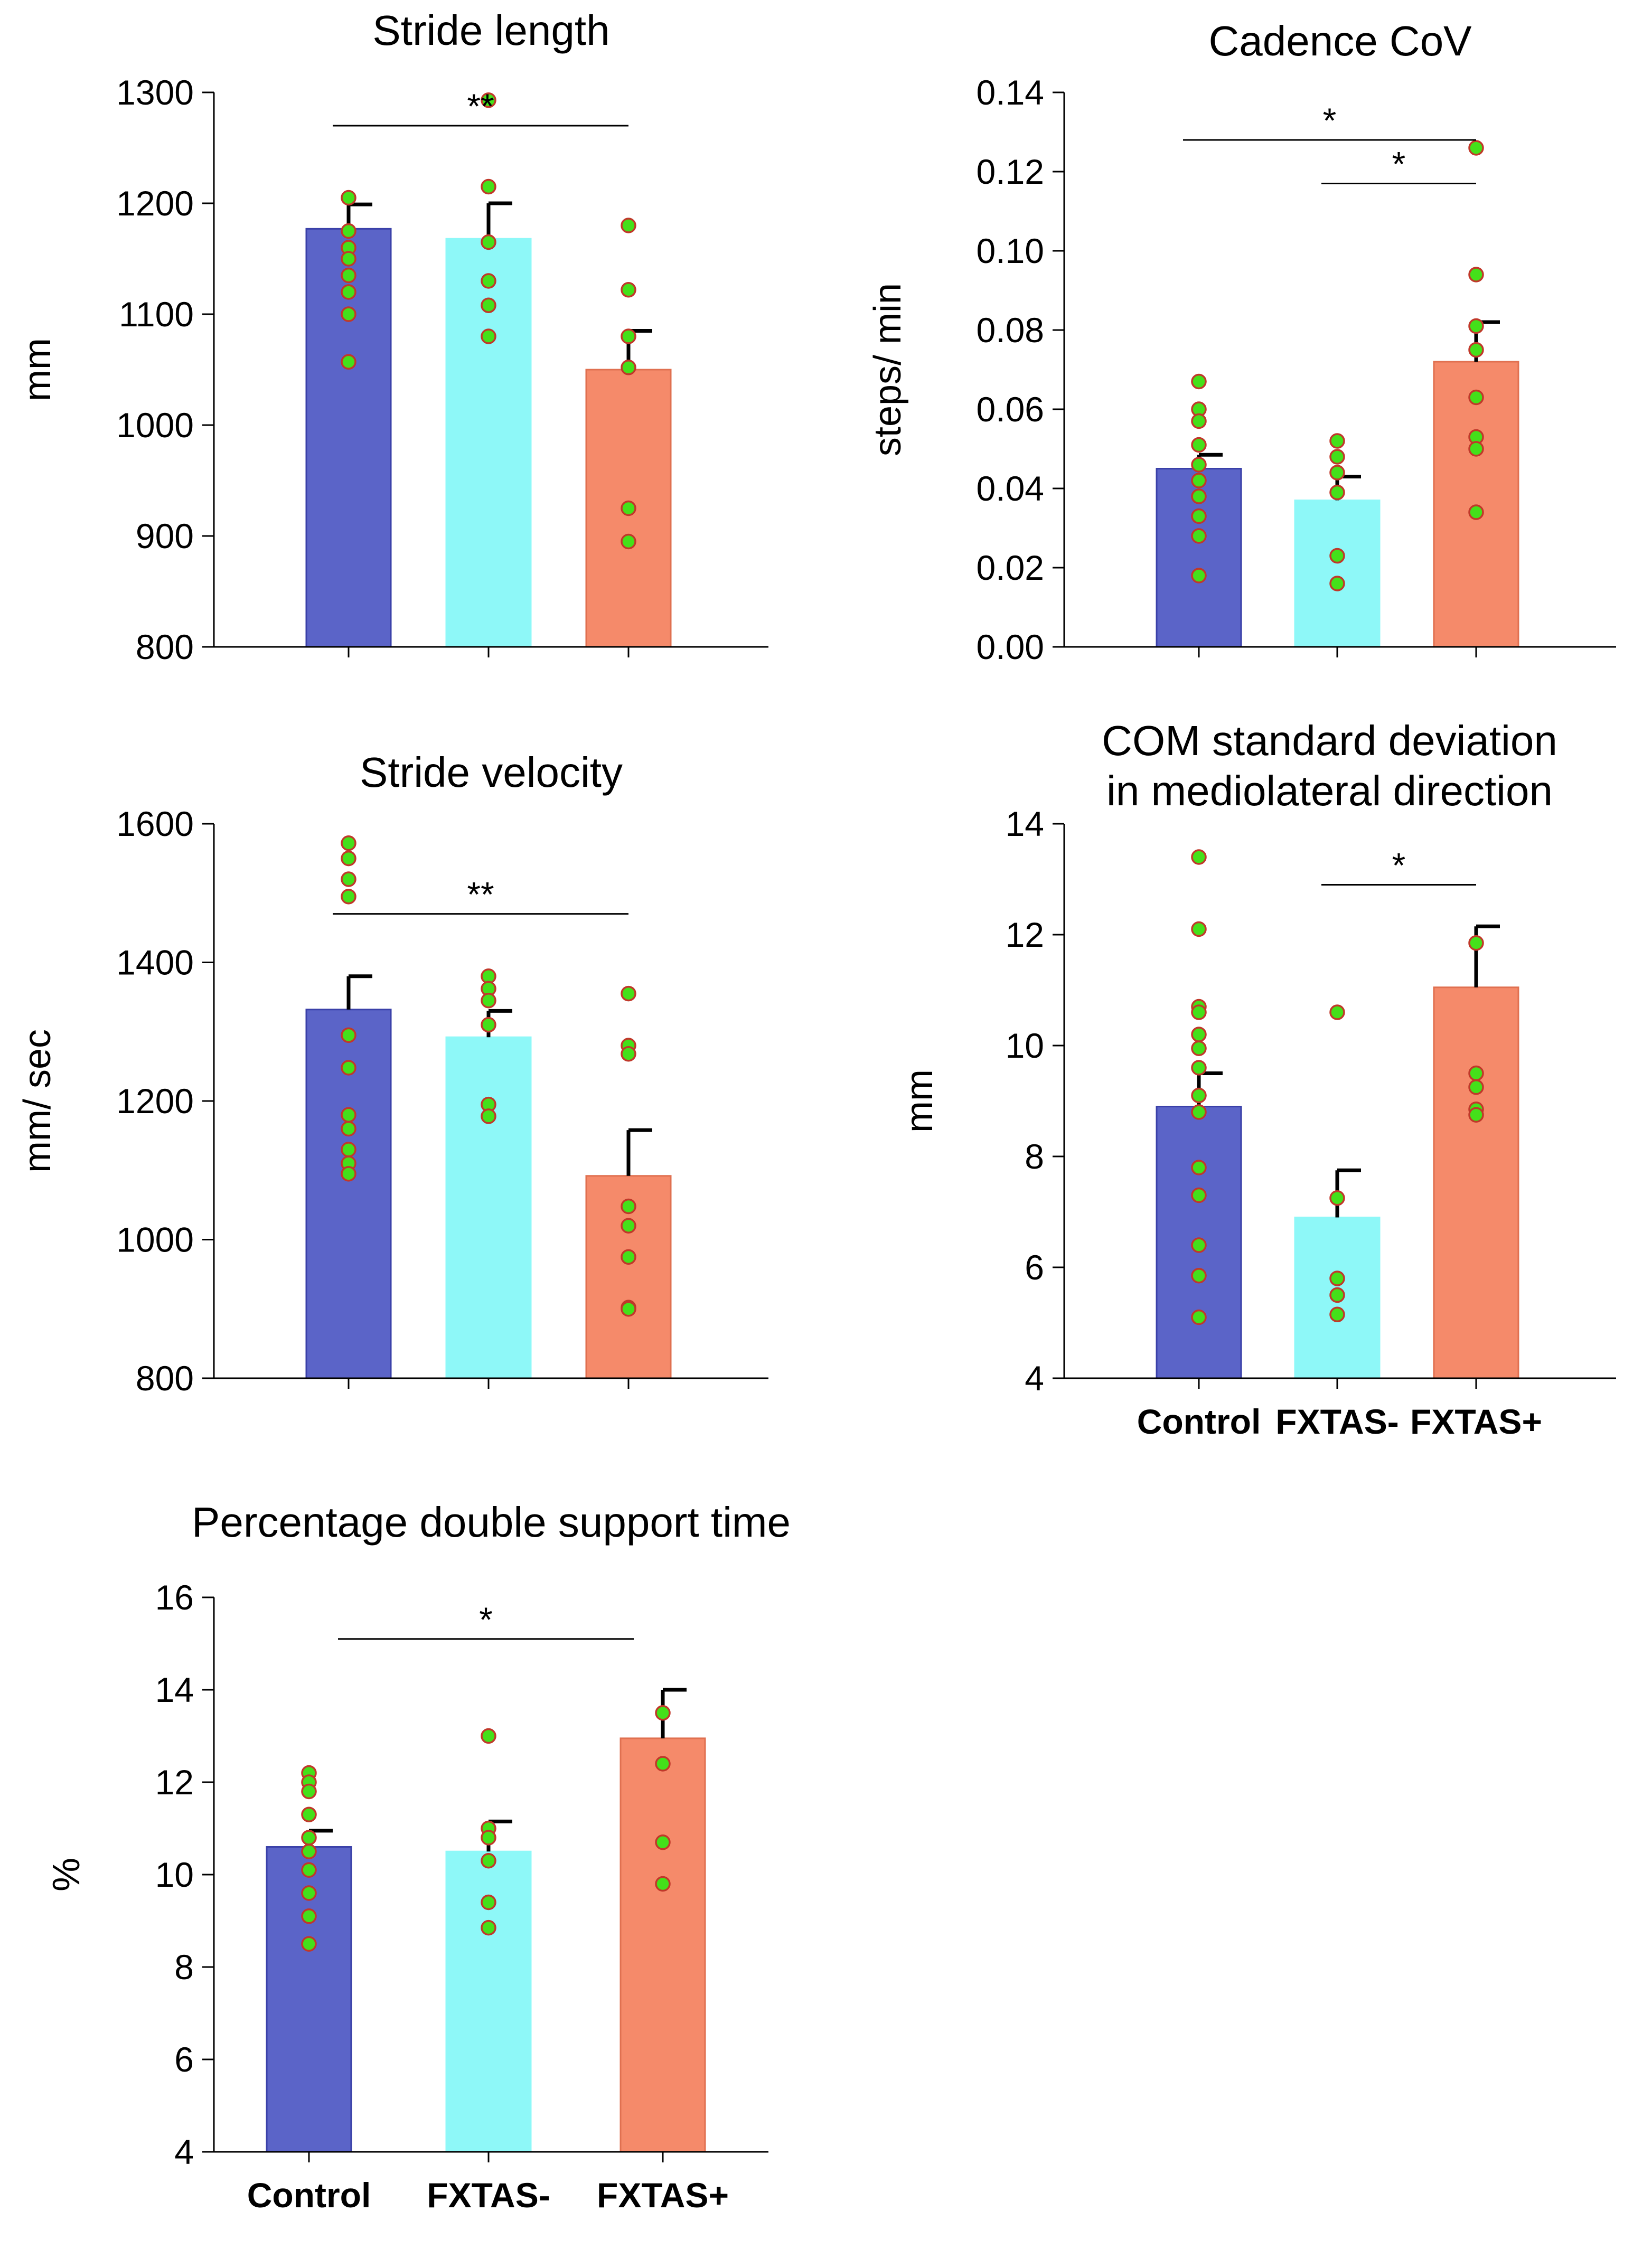 This screenshot has height=2249, width=1652. Describe the element at coordinates (1340, 40) in the screenshot. I see `chart-title: Cadence CoV` at that location.